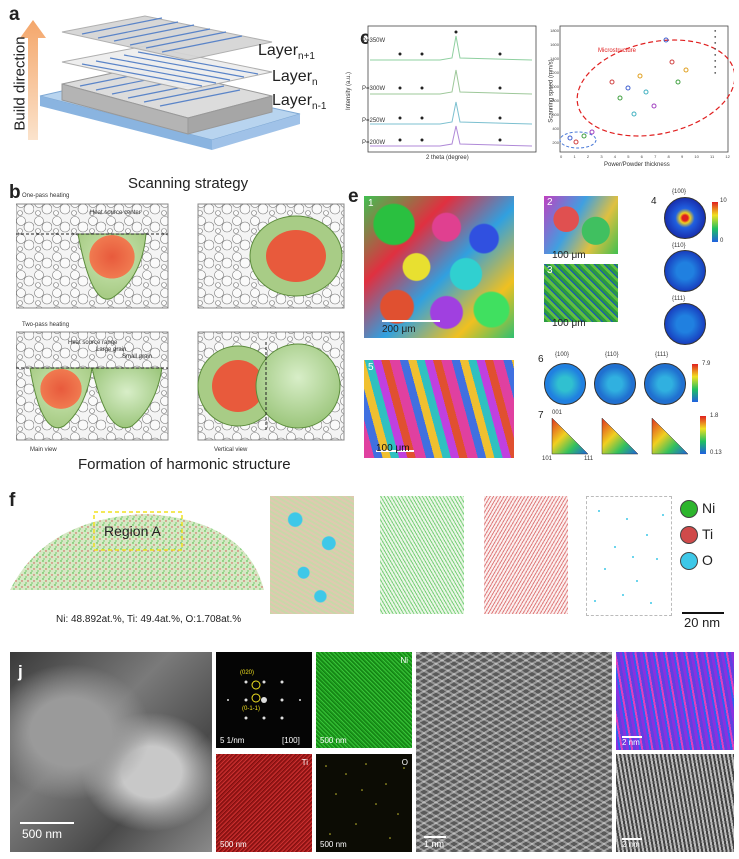 The height and width of the screenshot is (859, 739). What do you see at coordinates (137, 550) in the screenshot?
I see `apt-reconstruction` at bounding box center [137, 550].